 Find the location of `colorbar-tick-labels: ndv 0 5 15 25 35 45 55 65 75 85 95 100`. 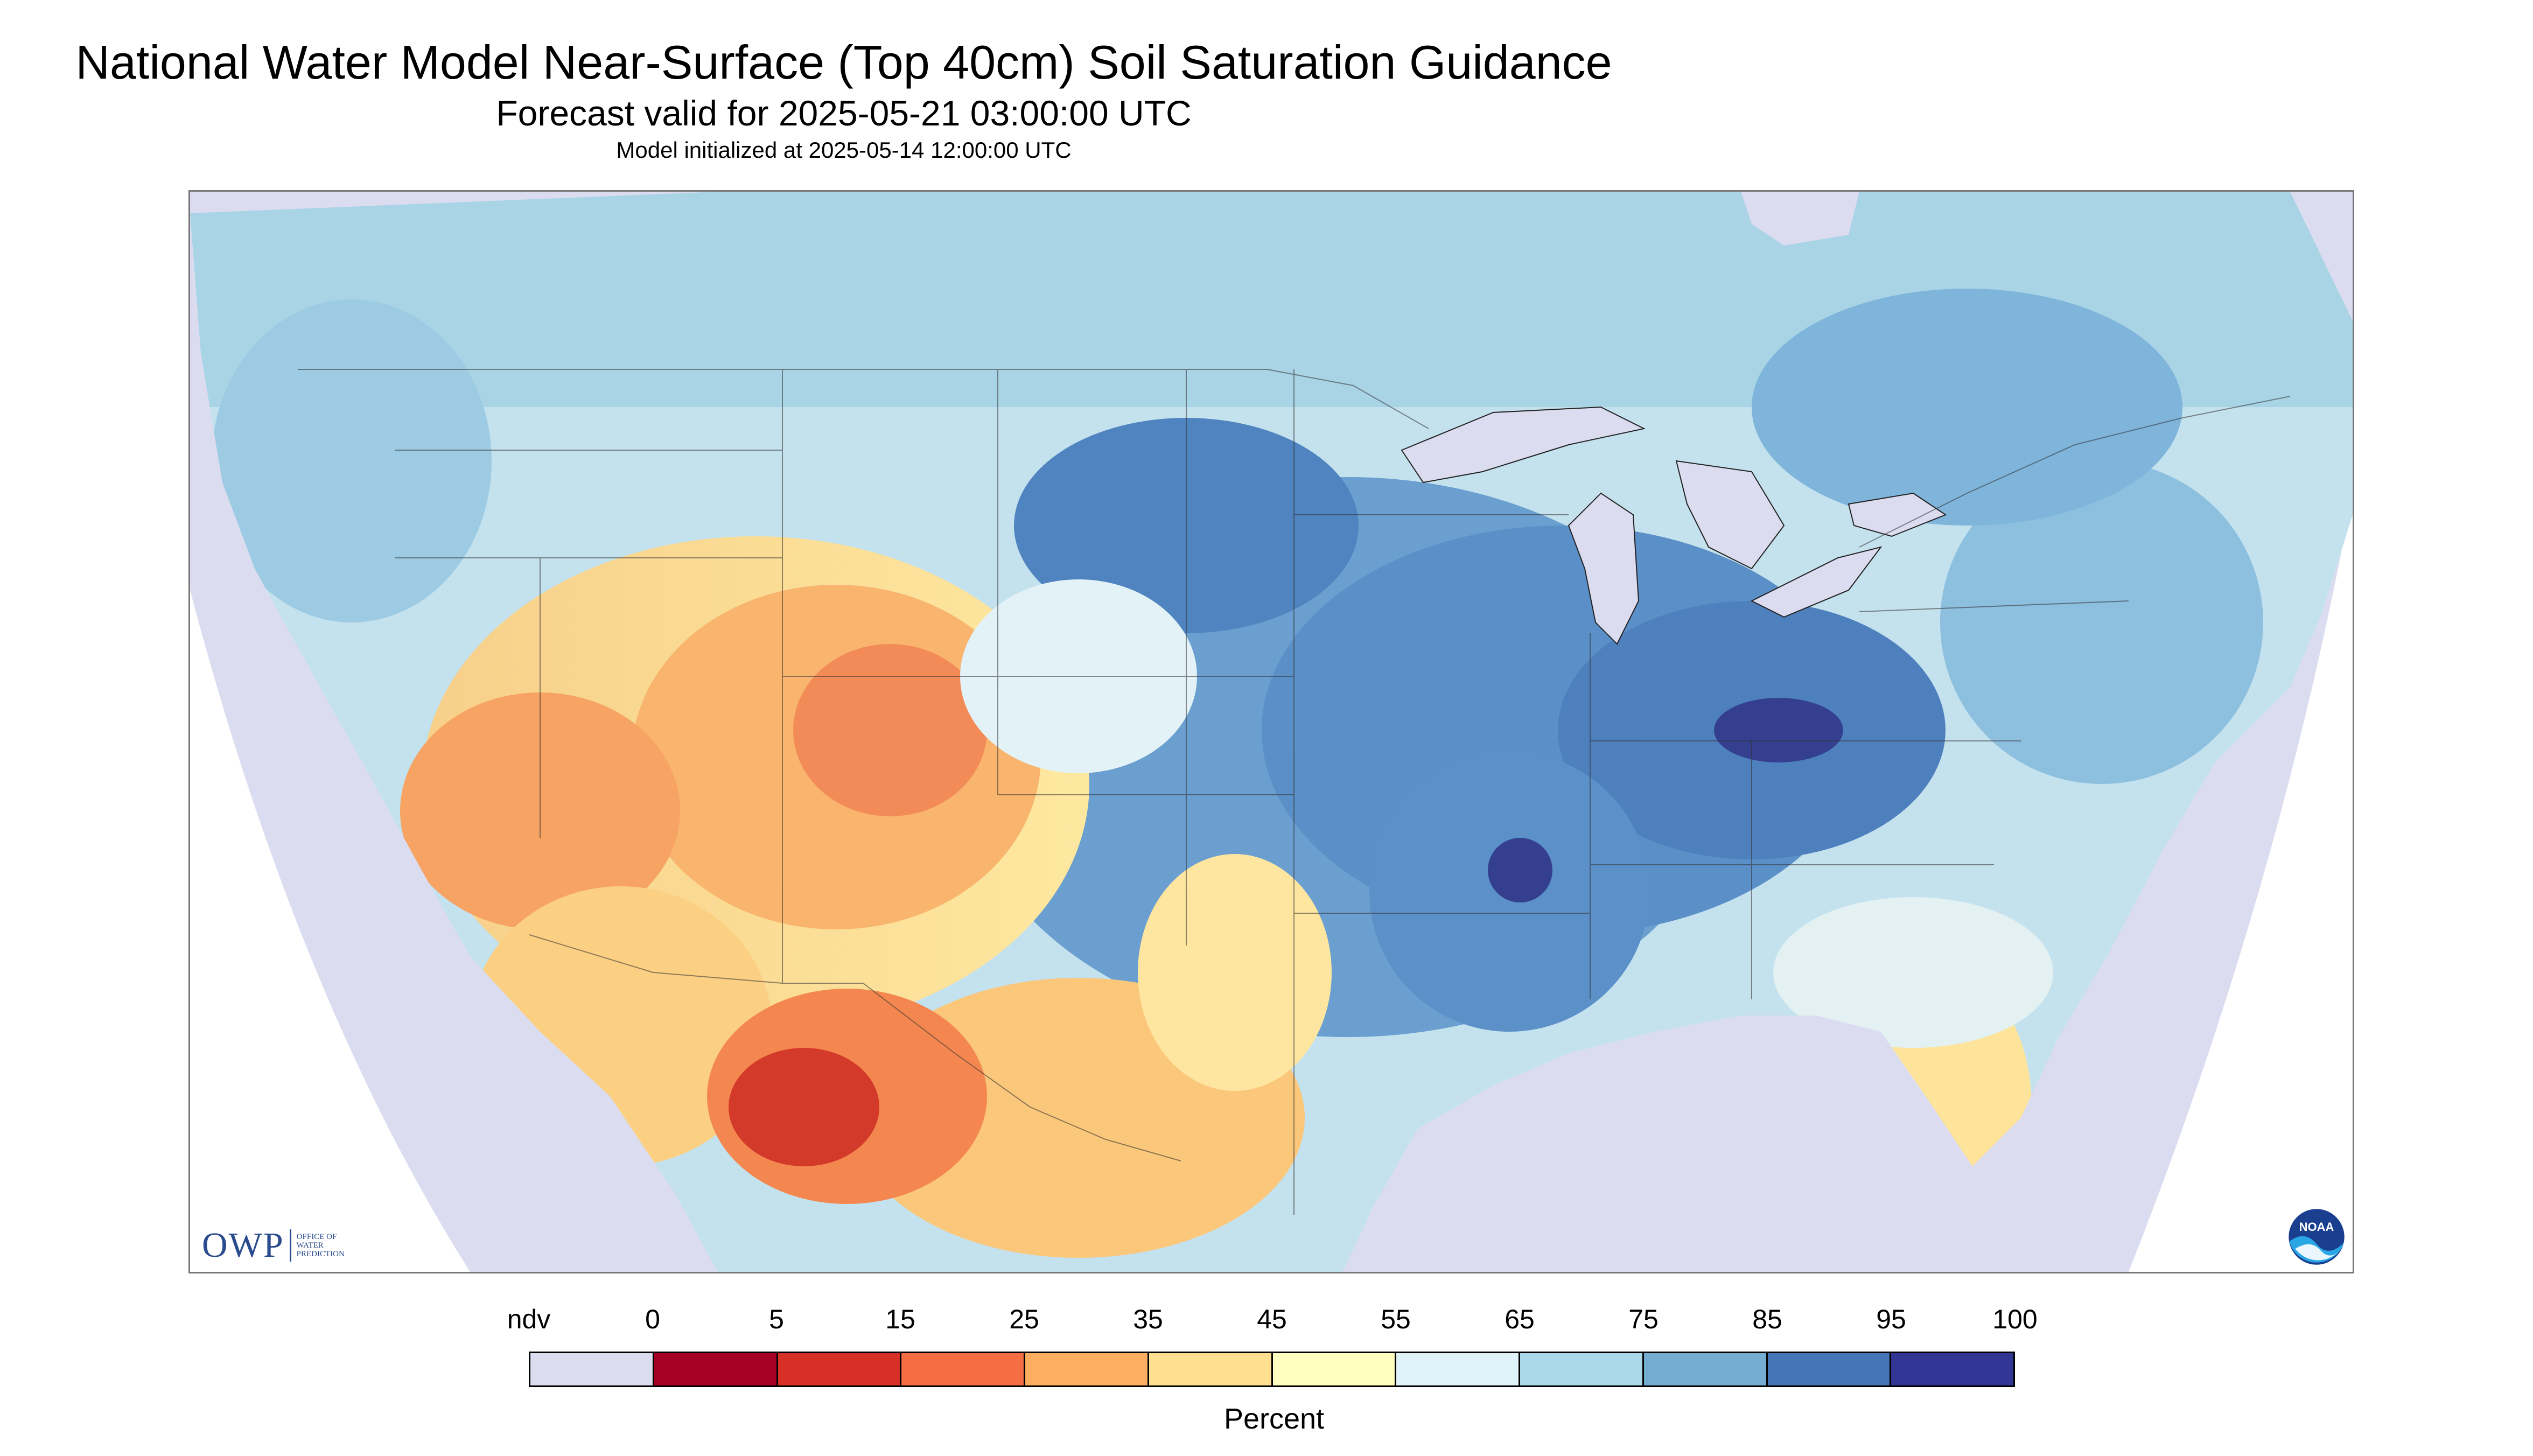

colorbar-tick-labels: ndv 0 5 15 25 35 45 55 65 75 85 95 100 is located at coordinates (1266, 1322).